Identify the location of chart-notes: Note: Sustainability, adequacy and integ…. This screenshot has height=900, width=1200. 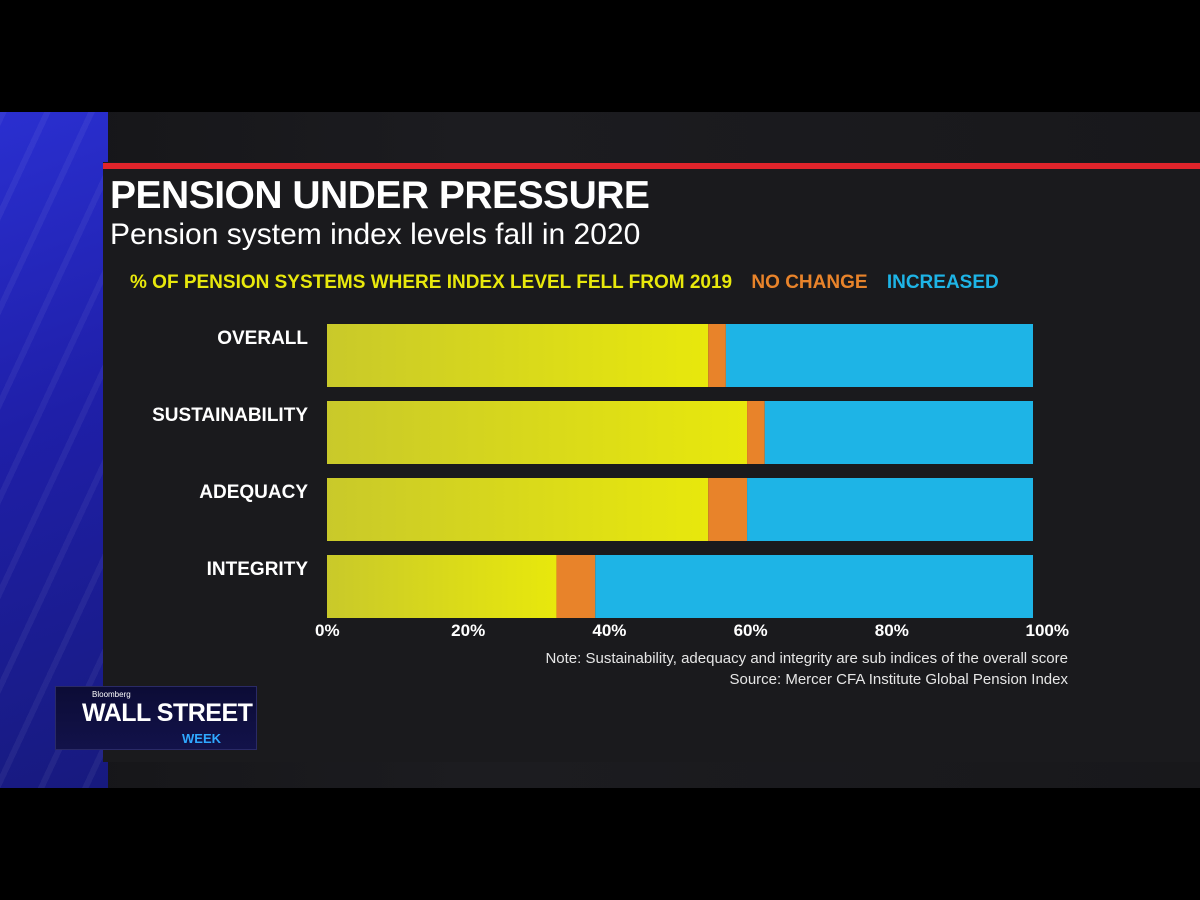
(806, 669).